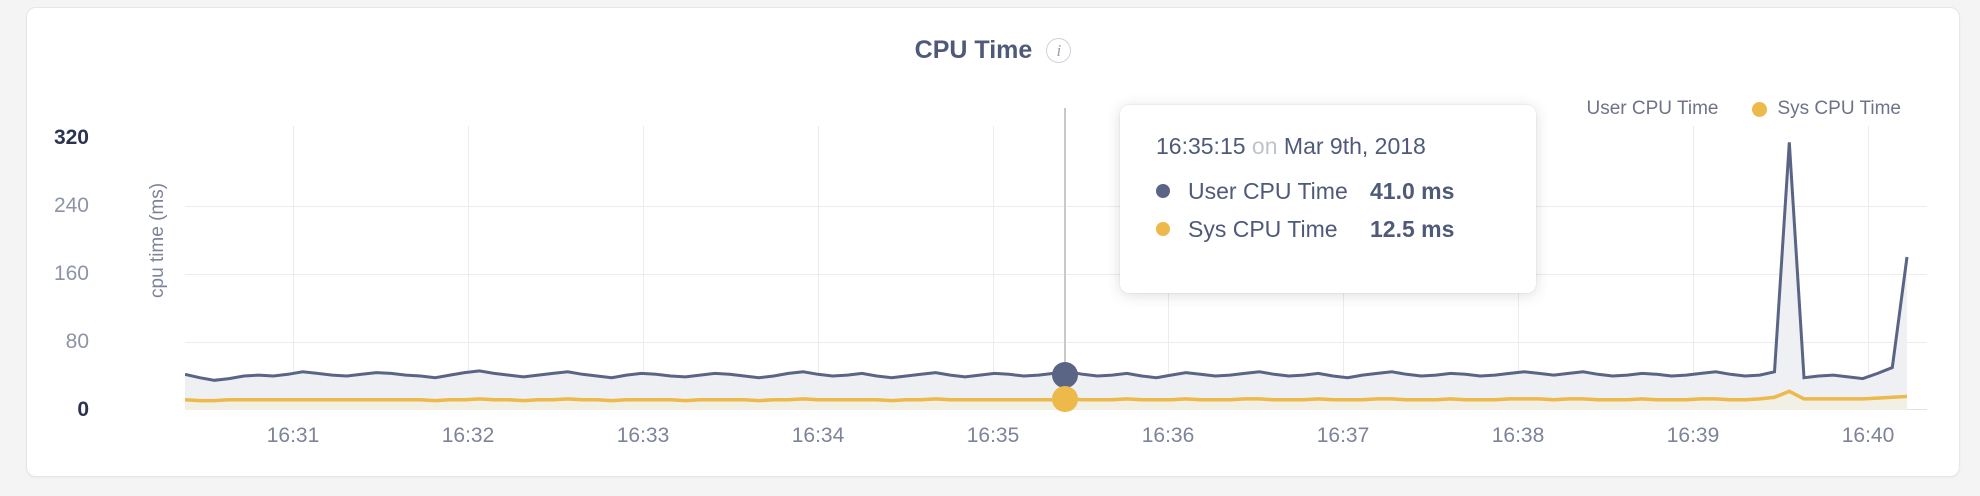 The width and height of the screenshot is (1980, 496). What do you see at coordinates (1046, 396) in the screenshot?
I see `sys-cpu-line` at bounding box center [1046, 396].